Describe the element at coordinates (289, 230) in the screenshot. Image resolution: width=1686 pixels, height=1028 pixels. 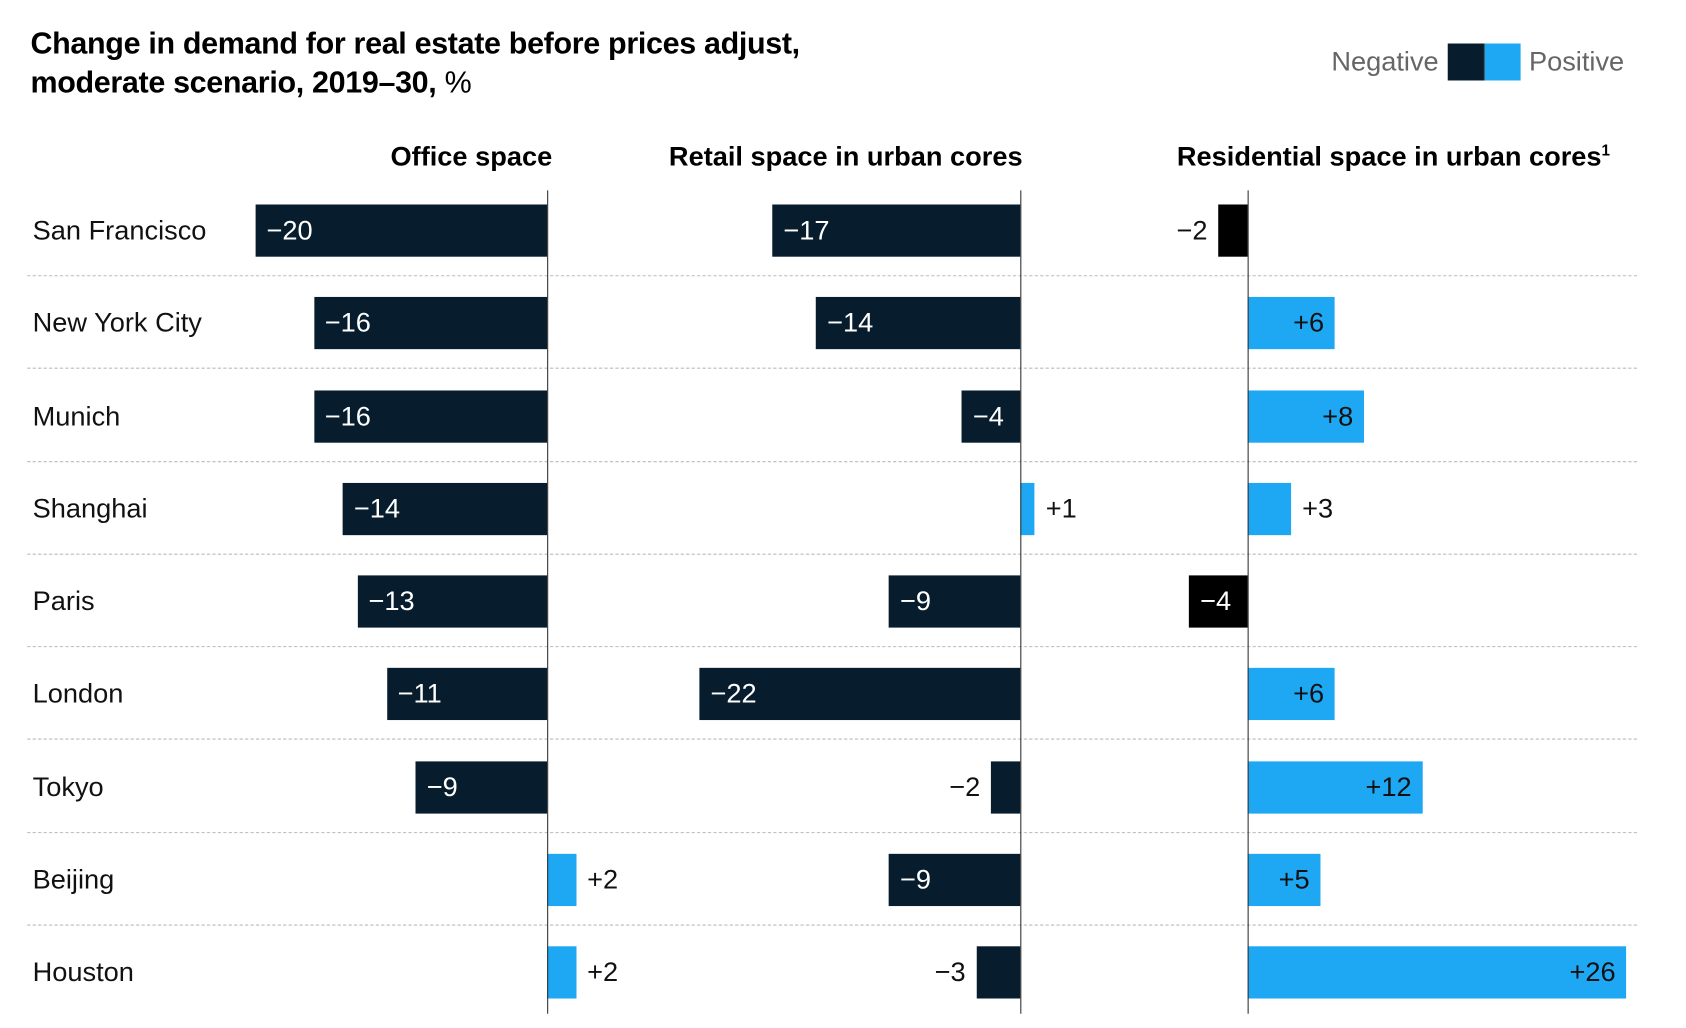
I see `data-label: −20` at that location.